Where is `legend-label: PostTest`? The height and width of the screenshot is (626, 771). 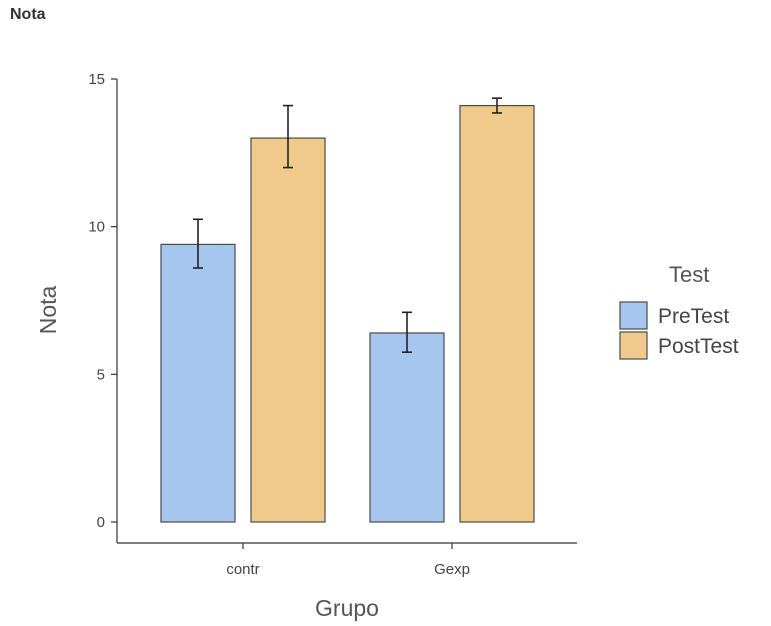
legend-label: PostTest is located at coordinates (698, 346).